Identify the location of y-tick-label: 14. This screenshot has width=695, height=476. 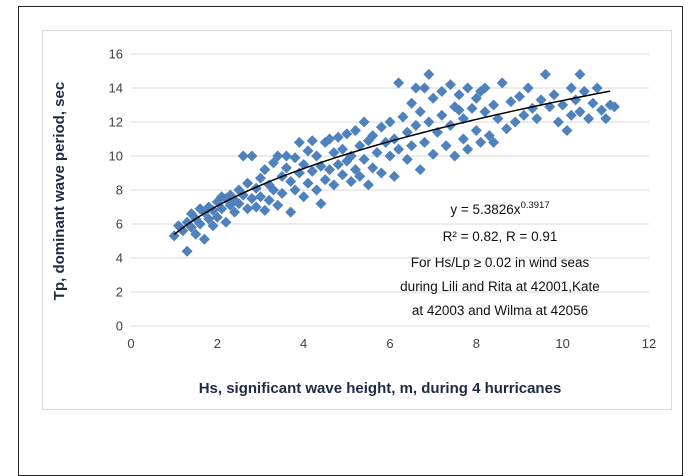
(116, 88).